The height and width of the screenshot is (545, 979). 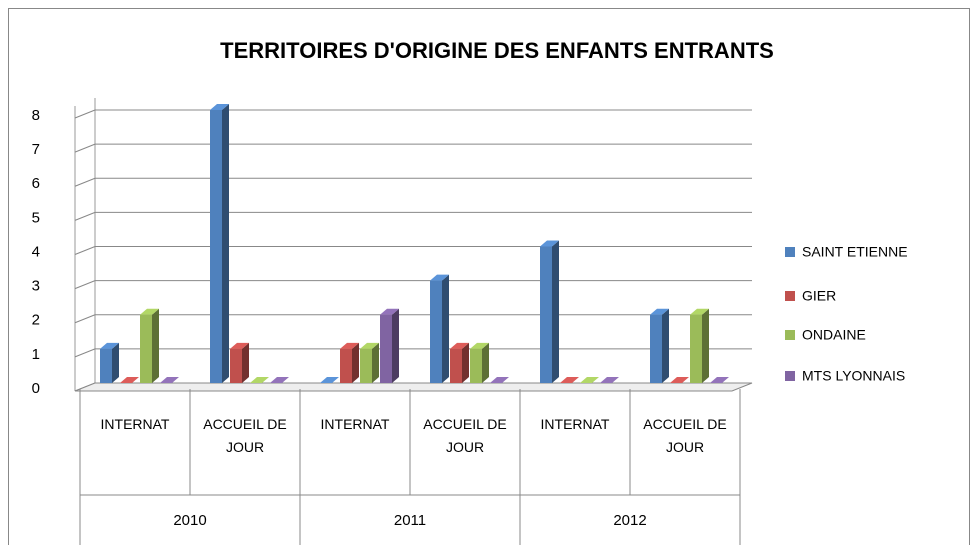 What do you see at coordinates (855, 252) in the screenshot?
I see `legend-label: SAINT ETIENNE` at bounding box center [855, 252].